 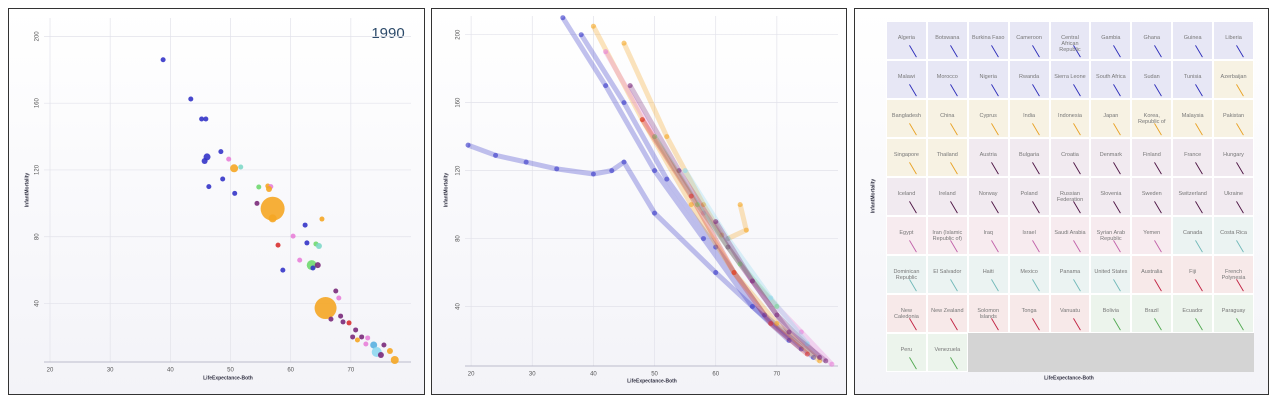 What do you see at coordinates (988, 155) in the screenshot?
I see `country-label: Austria` at bounding box center [988, 155].